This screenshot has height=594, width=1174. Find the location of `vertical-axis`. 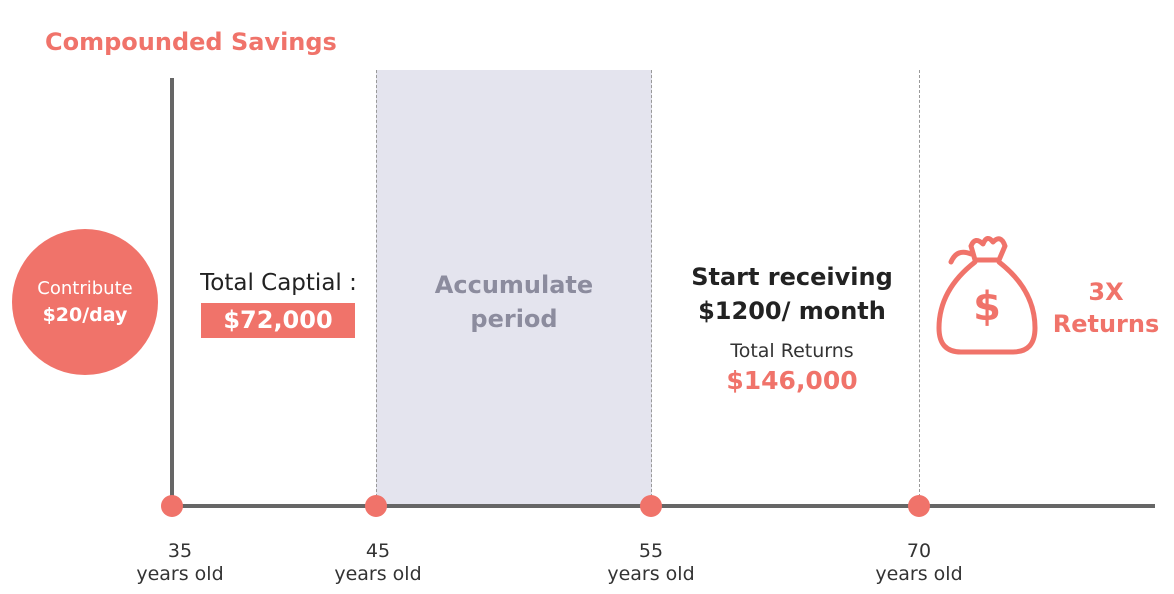

vertical-axis is located at coordinates (172, 293).